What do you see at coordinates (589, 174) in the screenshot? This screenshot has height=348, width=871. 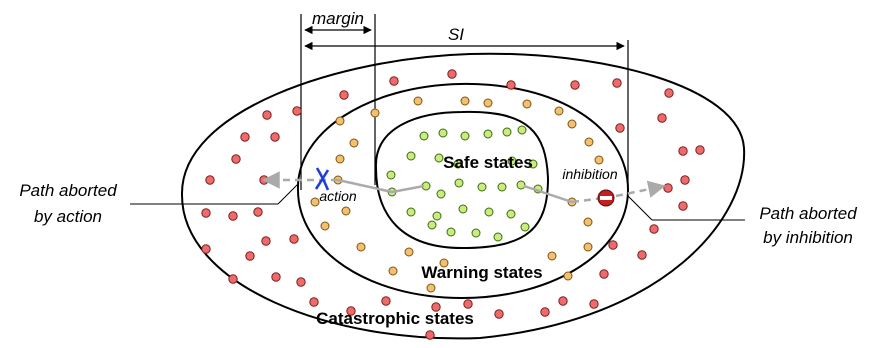 I see `inhibition-label: inhibition` at bounding box center [589, 174].